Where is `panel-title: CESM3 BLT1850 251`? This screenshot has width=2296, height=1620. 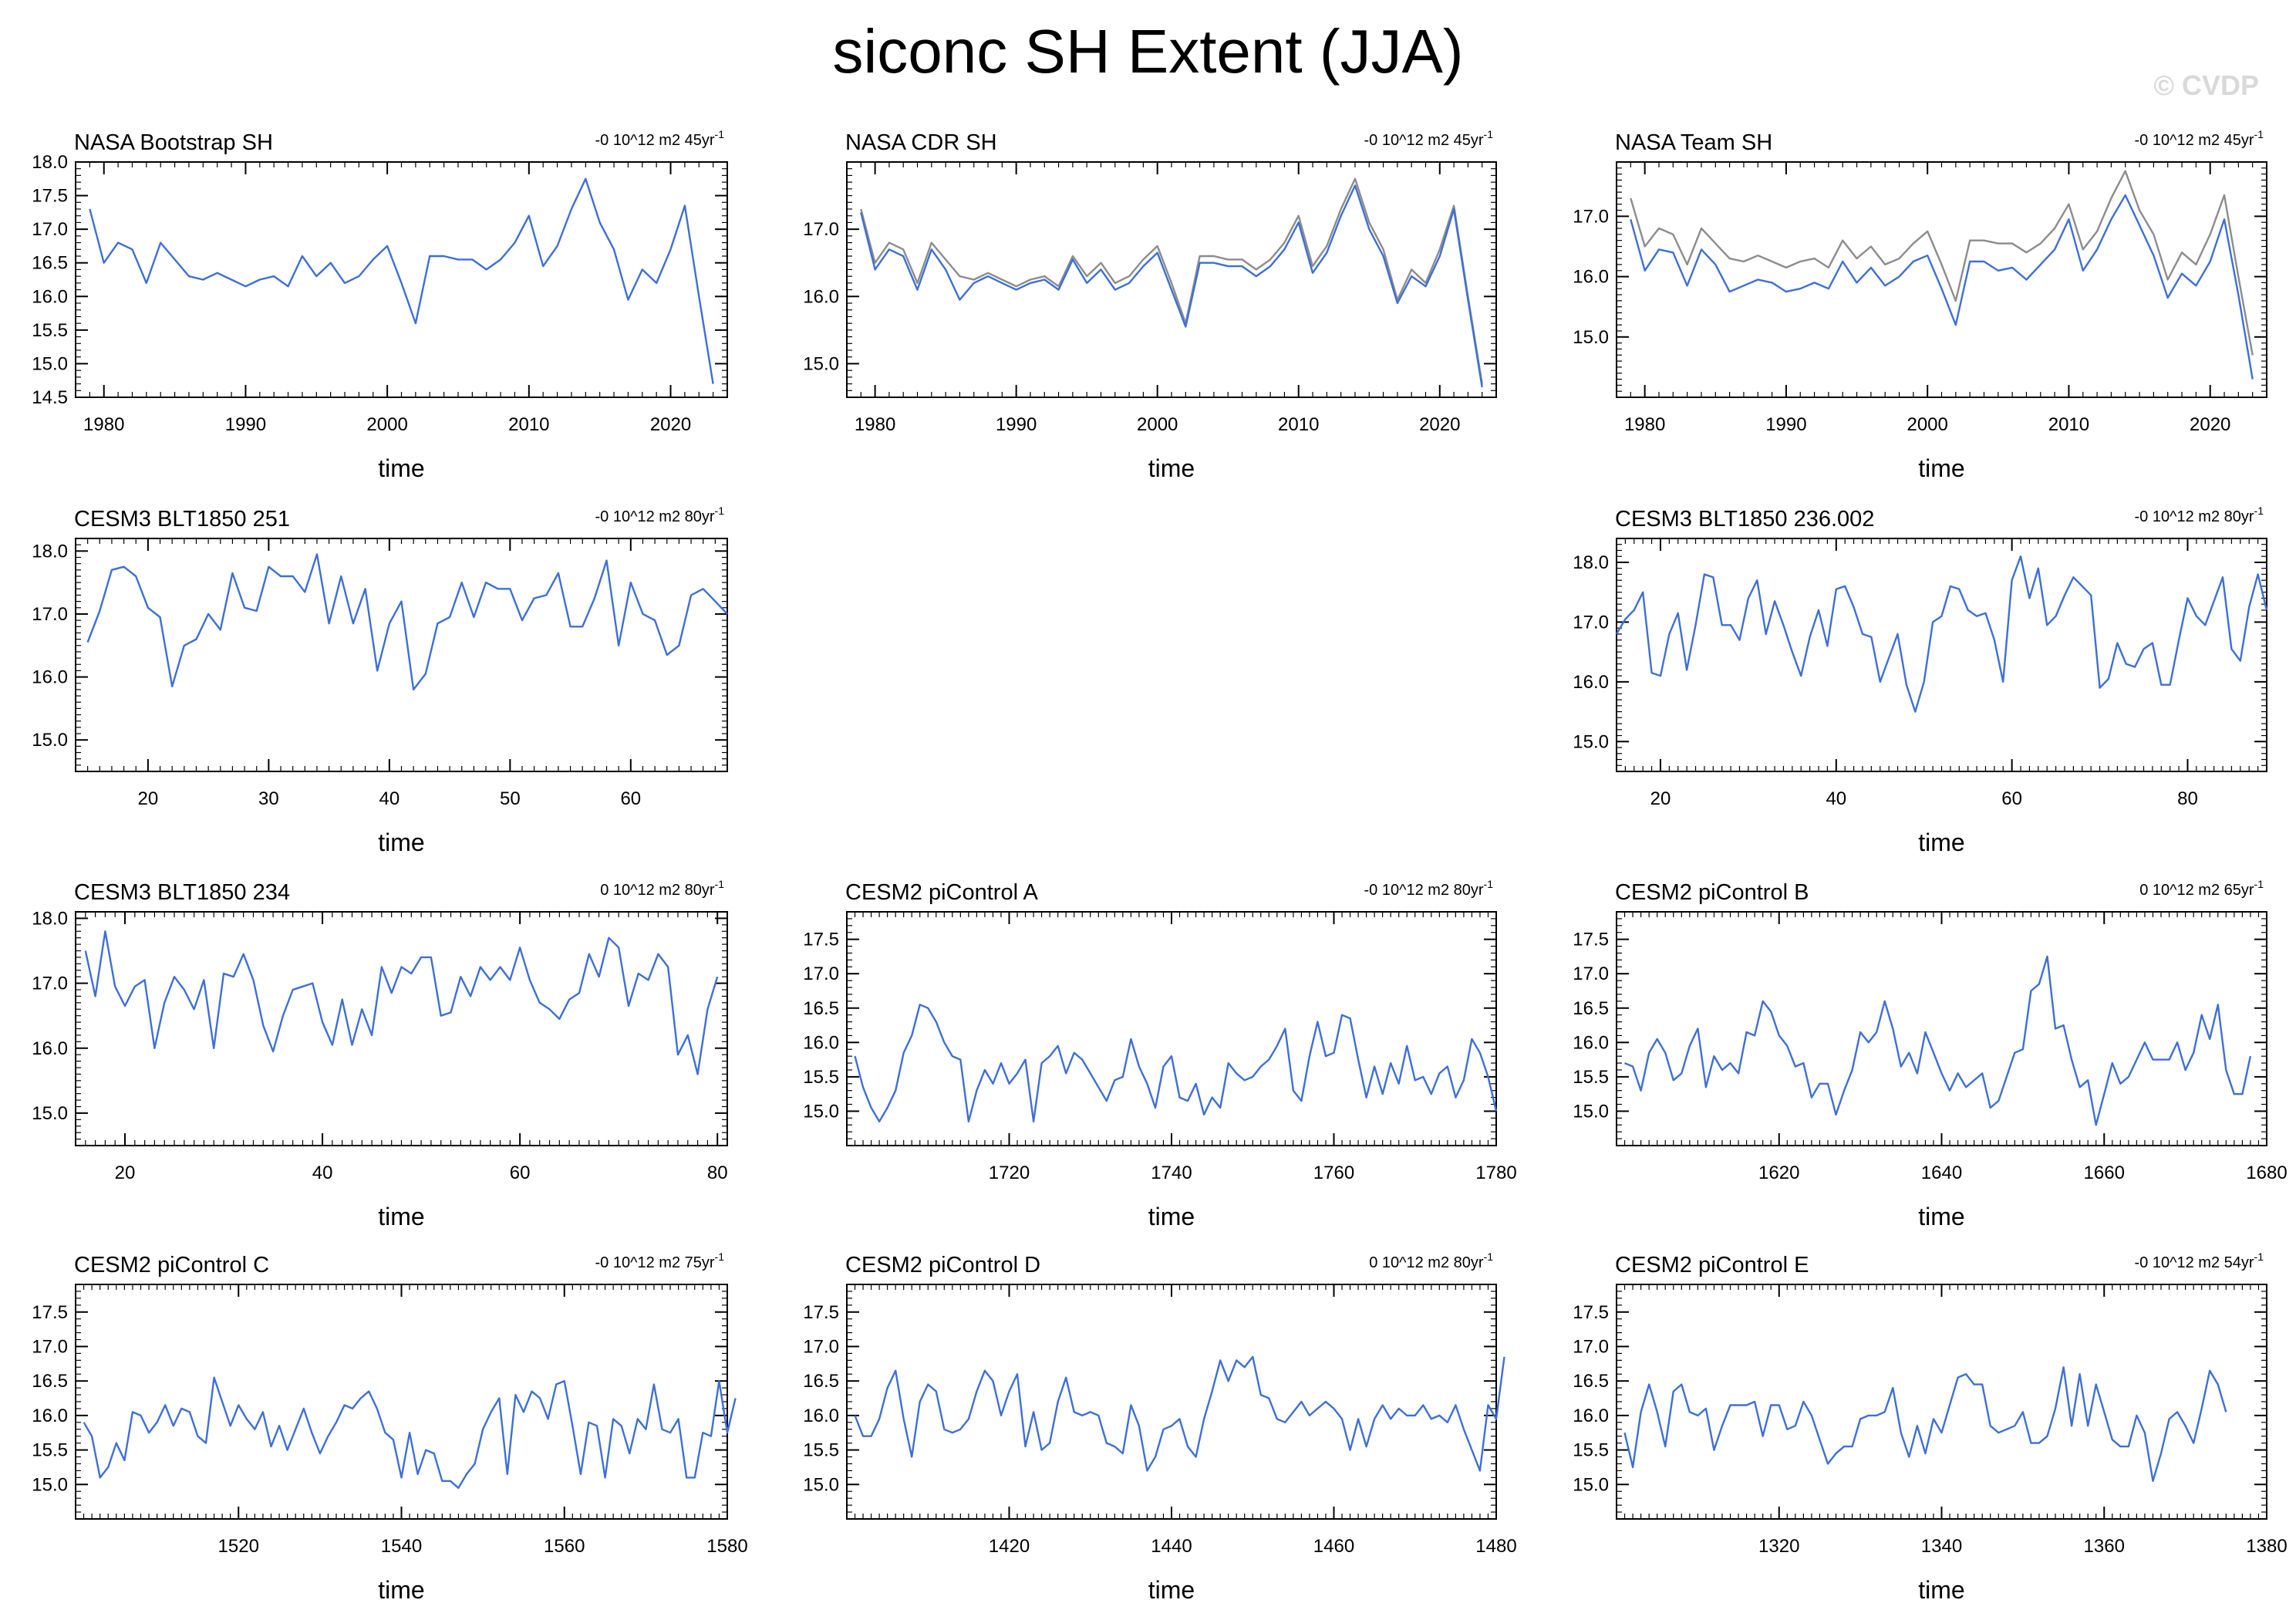
panel-title: CESM3 BLT1850 251 is located at coordinates (182, 519).